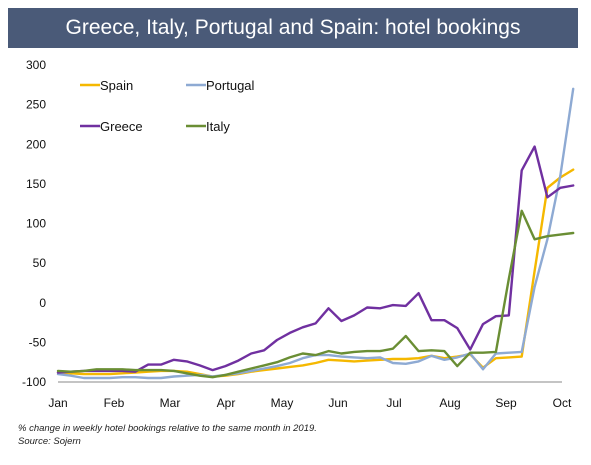  I want to click on y-tick-label: -50, so click(38, 342).